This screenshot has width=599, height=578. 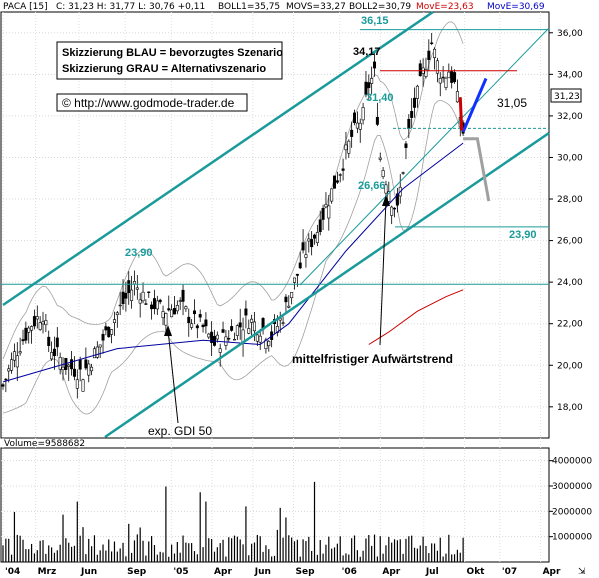 I want to click on y-tick-label: 30,00, so click(x=570, y=158).